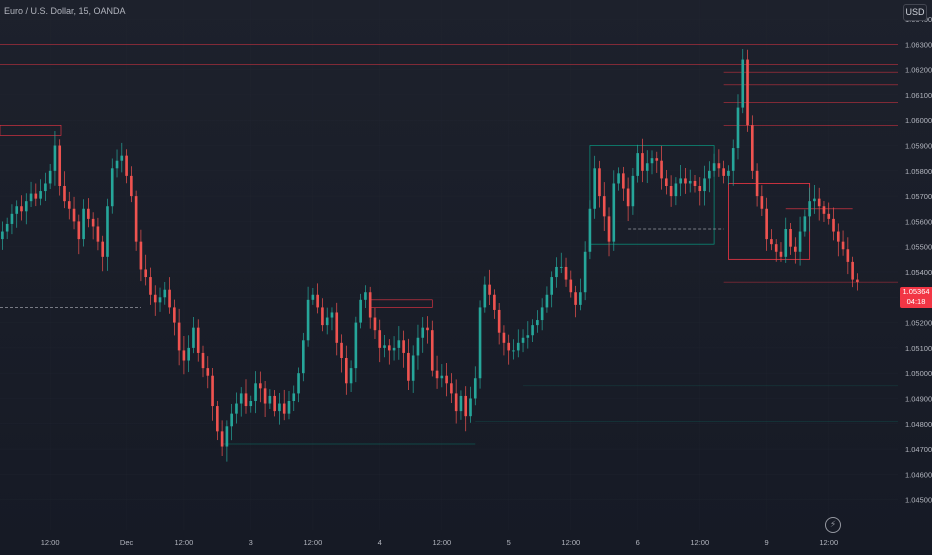 This screenshot has height=555, width=932. Describe the element at coordinates (918, 449) in the screenshot. I see `y-tick-label: 1.04700` at that location.